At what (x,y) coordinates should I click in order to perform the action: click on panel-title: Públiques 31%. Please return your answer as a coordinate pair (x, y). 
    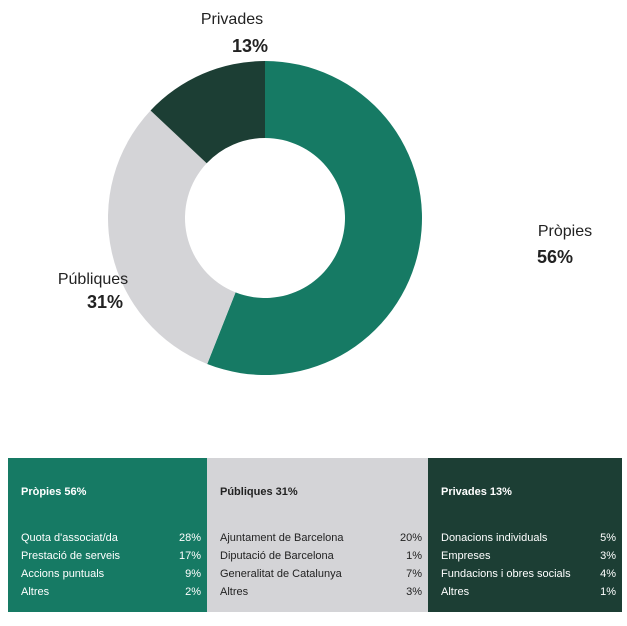
    Looking at the image, I should click on (259, 492).